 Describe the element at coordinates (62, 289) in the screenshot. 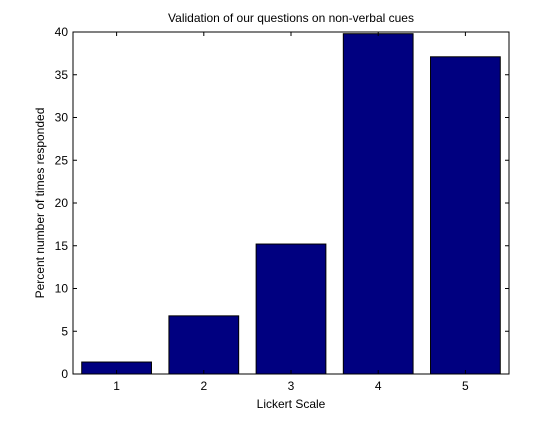

I see `y-tick-label-10: 10` at that location.